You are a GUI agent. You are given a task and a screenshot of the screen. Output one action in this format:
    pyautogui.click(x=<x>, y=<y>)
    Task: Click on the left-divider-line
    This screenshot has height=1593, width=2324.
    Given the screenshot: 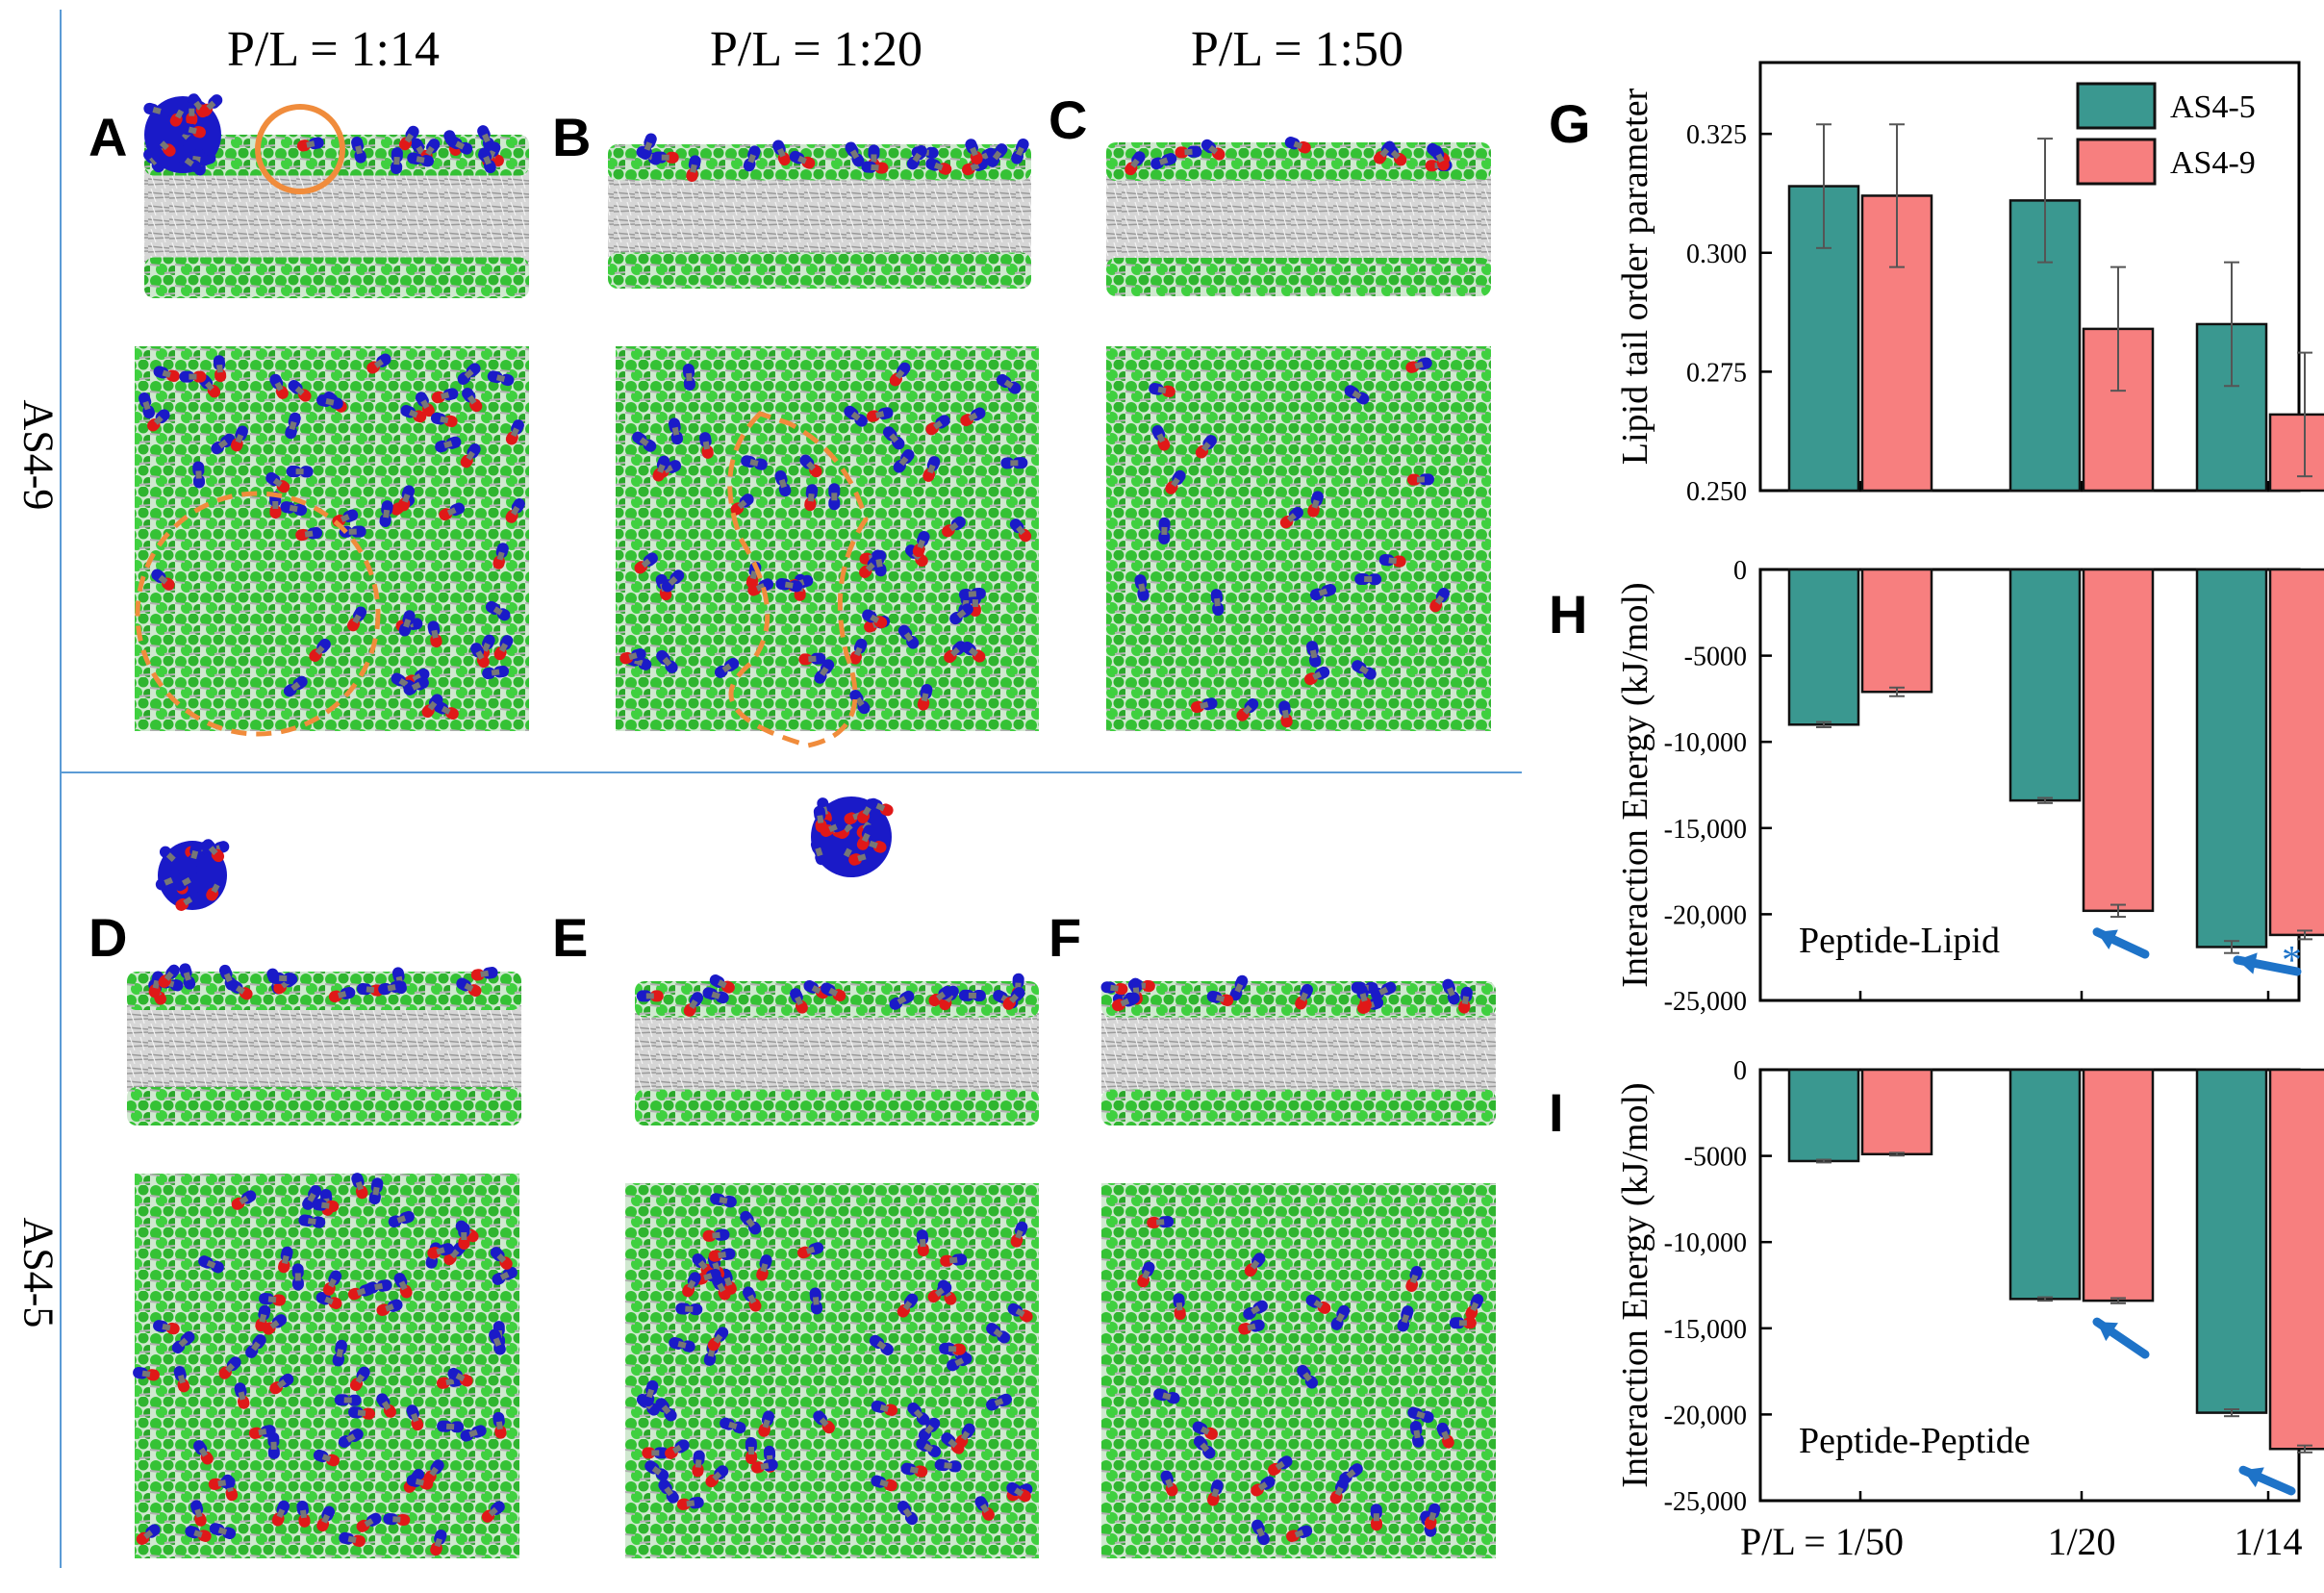 What is the action you would take?
    pyautogui.click(x=61, y=789)
    